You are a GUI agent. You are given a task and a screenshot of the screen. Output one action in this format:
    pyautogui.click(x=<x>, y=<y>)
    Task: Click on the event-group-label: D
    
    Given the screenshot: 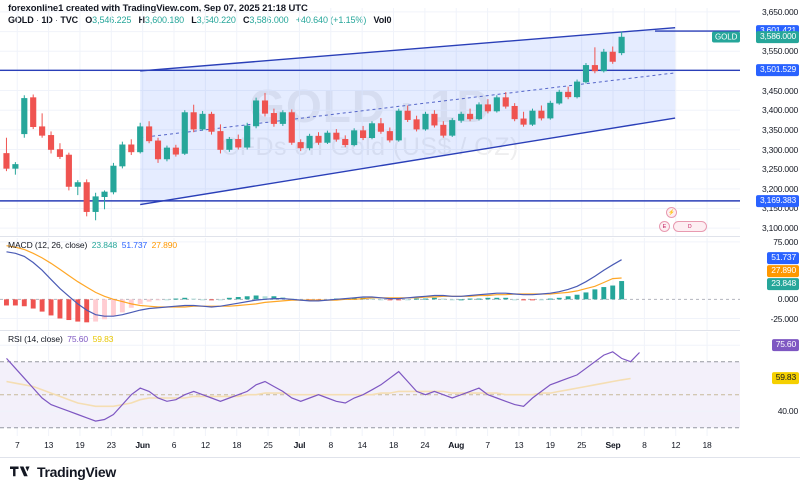 What is the action you would take?
    pyautogui.click(x=690, y=226)
    